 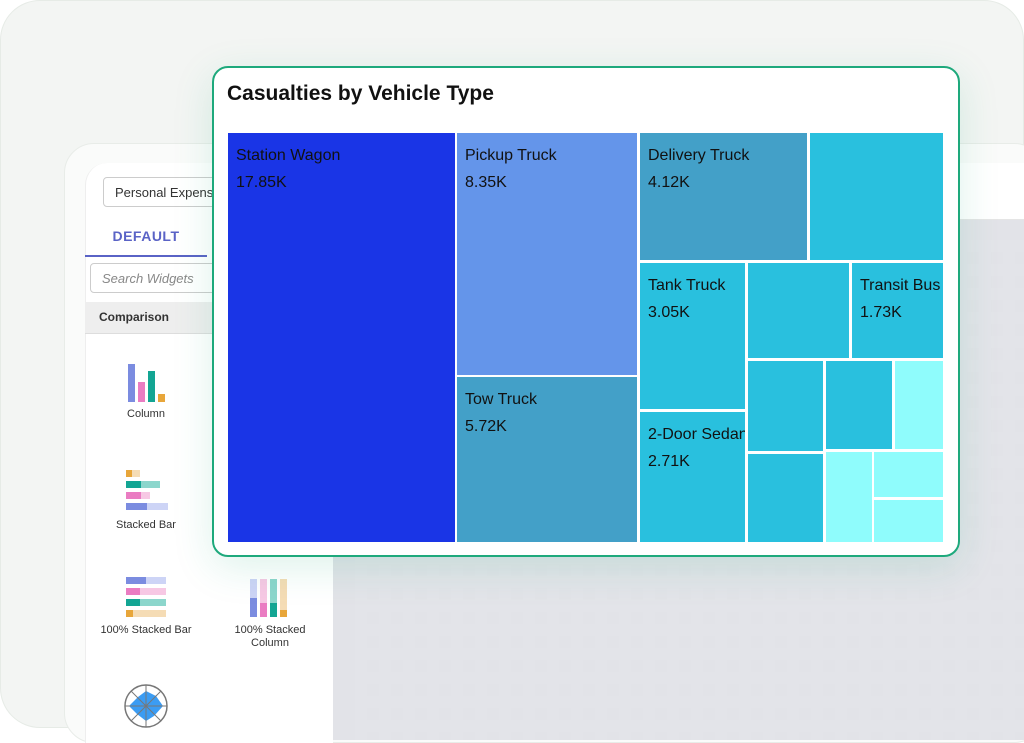 I want to click on tile-tow-truck: Tow Truck 5.72K, so click(x=547, y=459).